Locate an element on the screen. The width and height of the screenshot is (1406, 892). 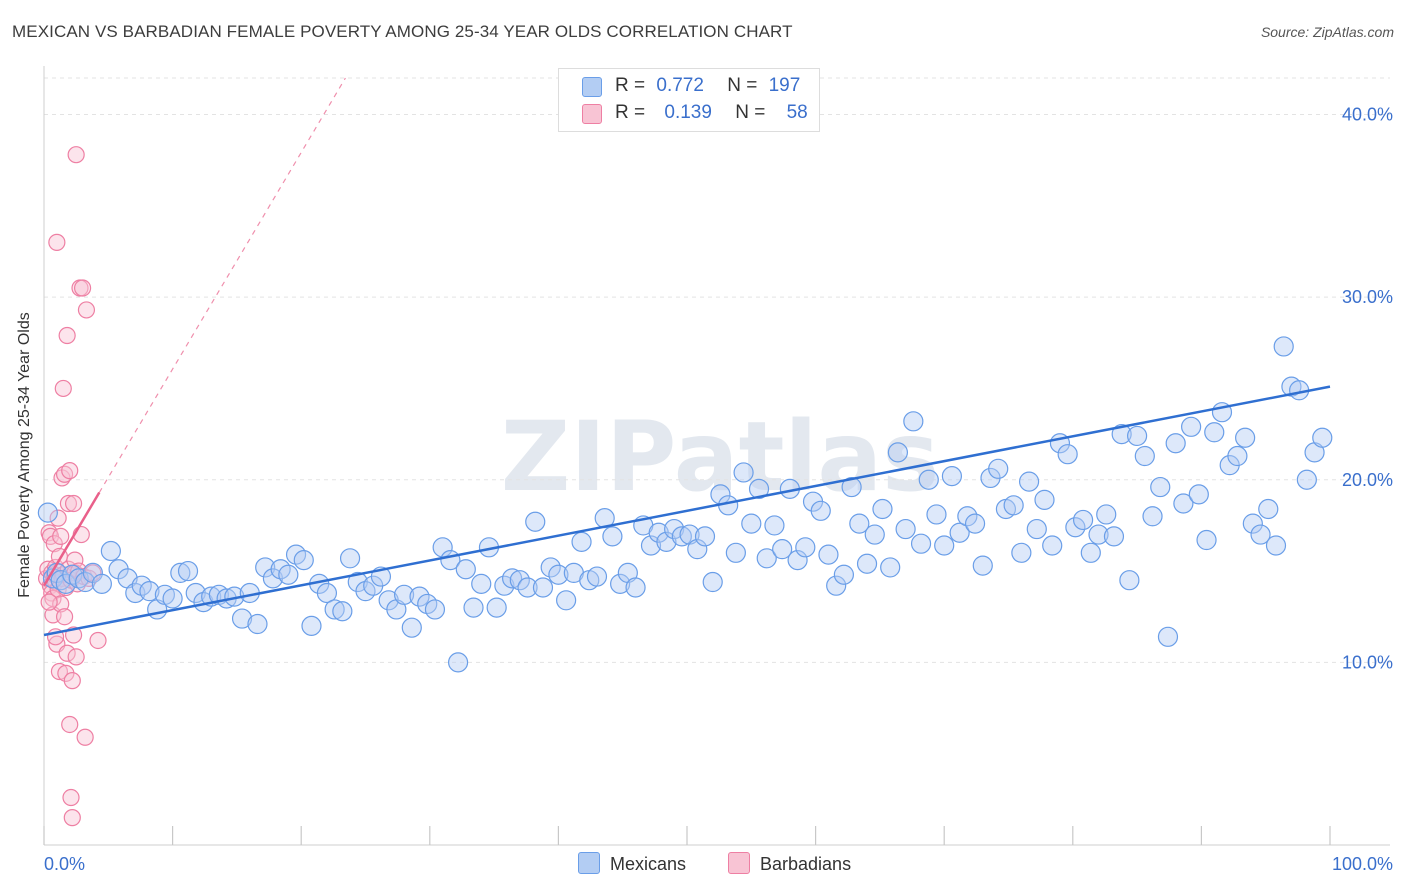
legend-r-value: 0.139 is located at coordinates (688, 112).